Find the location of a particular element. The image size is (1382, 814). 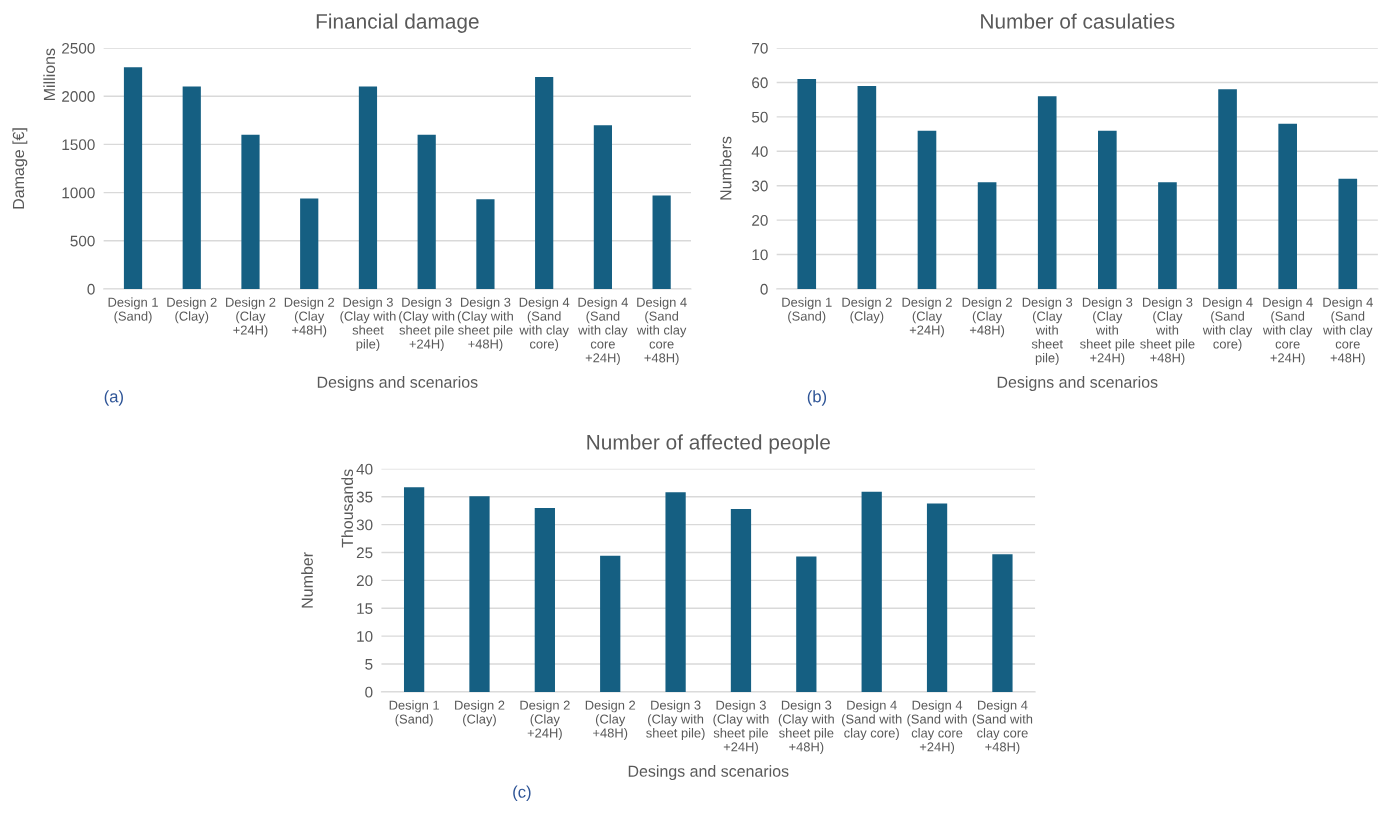

y-tick-label: 1500 is located at coordinates (78, 145).